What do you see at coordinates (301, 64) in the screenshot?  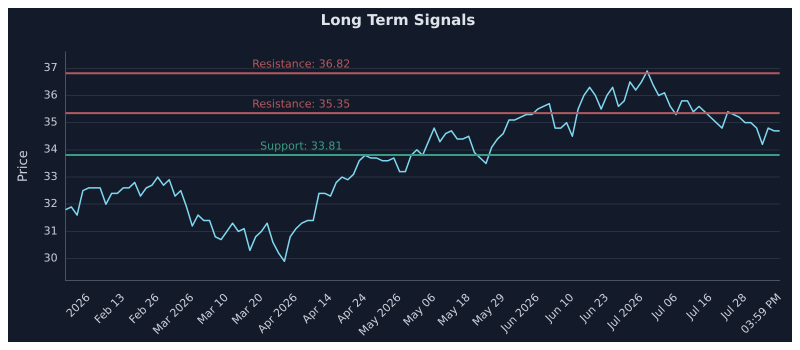 I see `ref-line-label: Resistance: 36.82` at bounding box center [301, 64].